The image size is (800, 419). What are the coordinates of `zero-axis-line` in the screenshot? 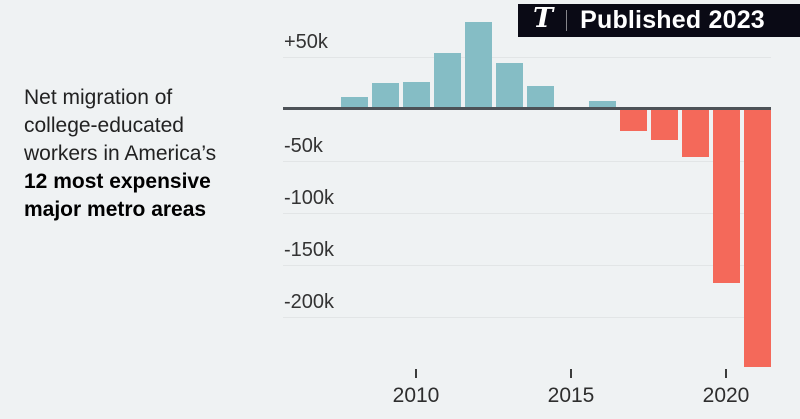 It's located at (527, 108).